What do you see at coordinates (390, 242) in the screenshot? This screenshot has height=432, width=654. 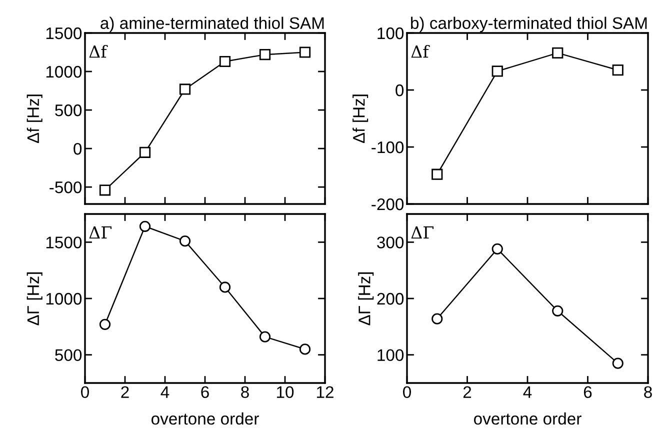 I see `y-tick-label: 300` at bounding box center [390, 242].